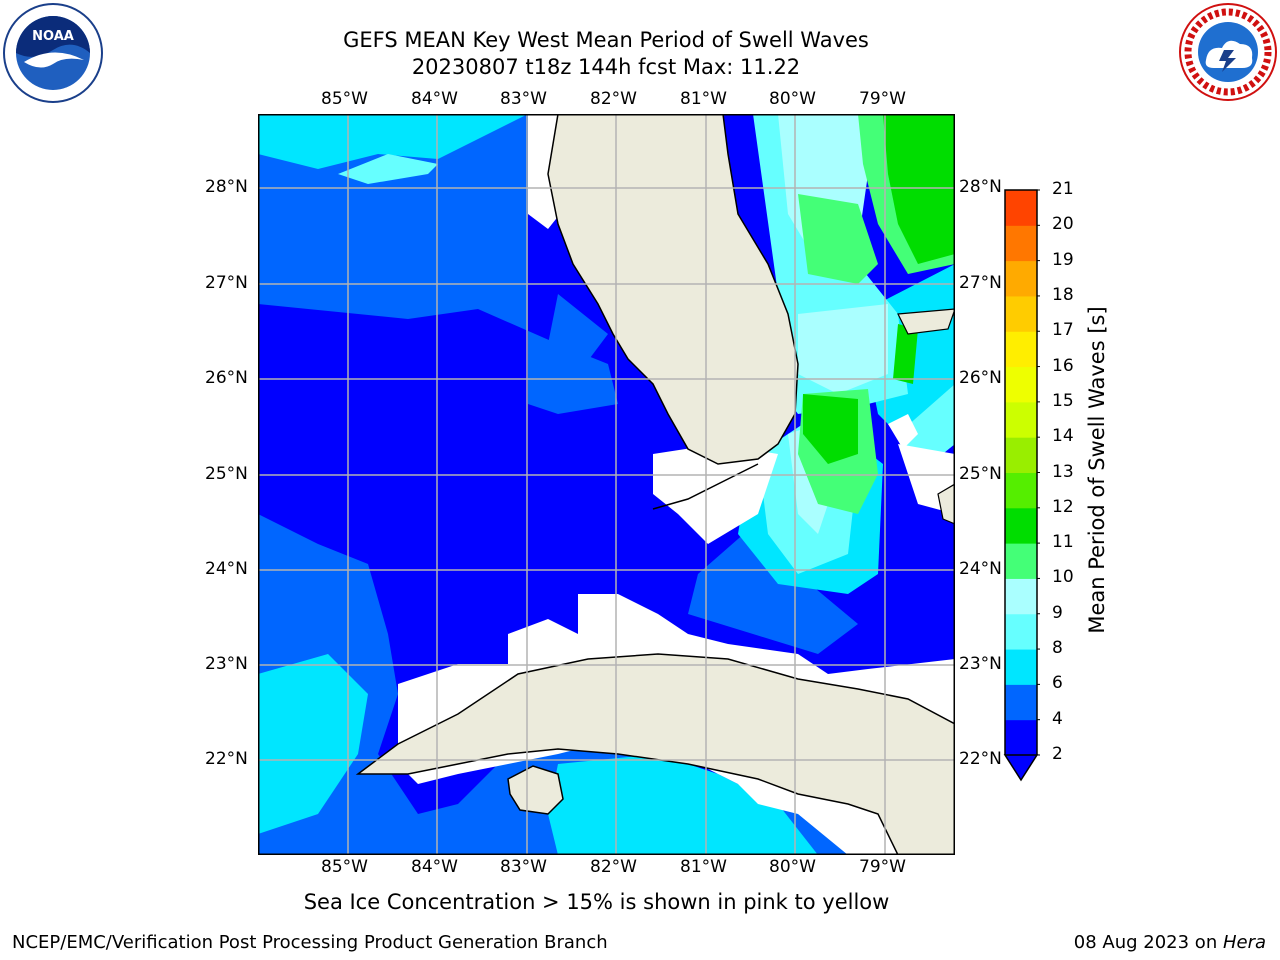 The height and width of the screenshot is (960, 1280). Describe the element at coordinates (1244, 942) in the screenshot. I see `host-name: Hera` at that location.